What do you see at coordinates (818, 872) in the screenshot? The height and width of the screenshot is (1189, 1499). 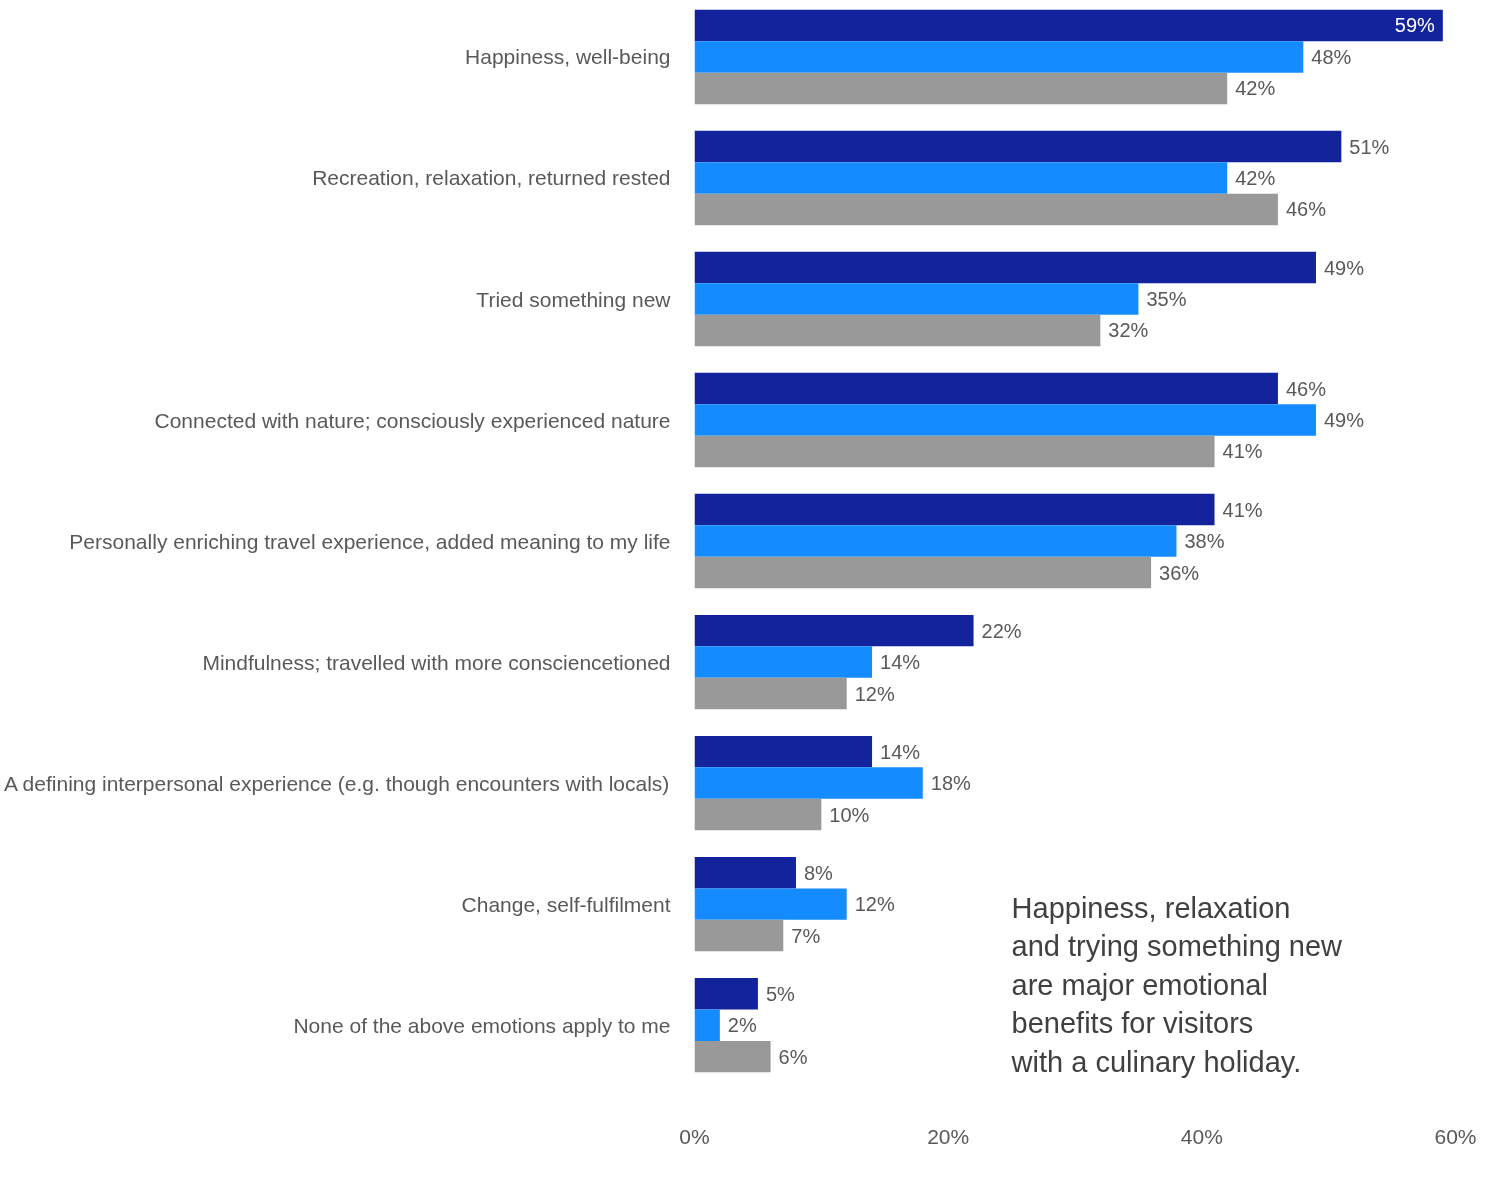 I see `data-label: 8%` at bounding box center [818, 872].